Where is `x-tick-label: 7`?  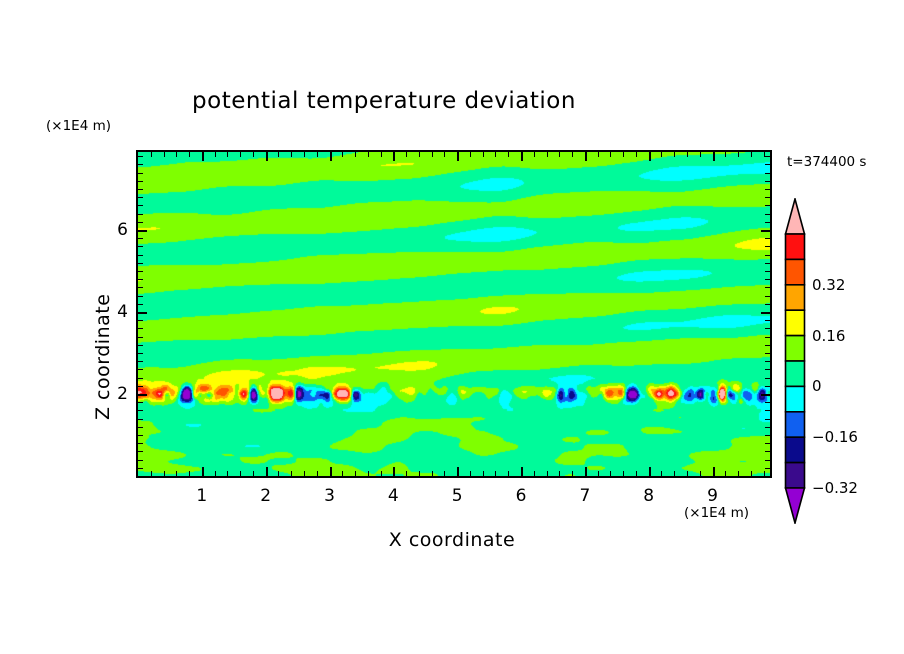 x-tick-label: 7 is located at coordinates (585, 496).